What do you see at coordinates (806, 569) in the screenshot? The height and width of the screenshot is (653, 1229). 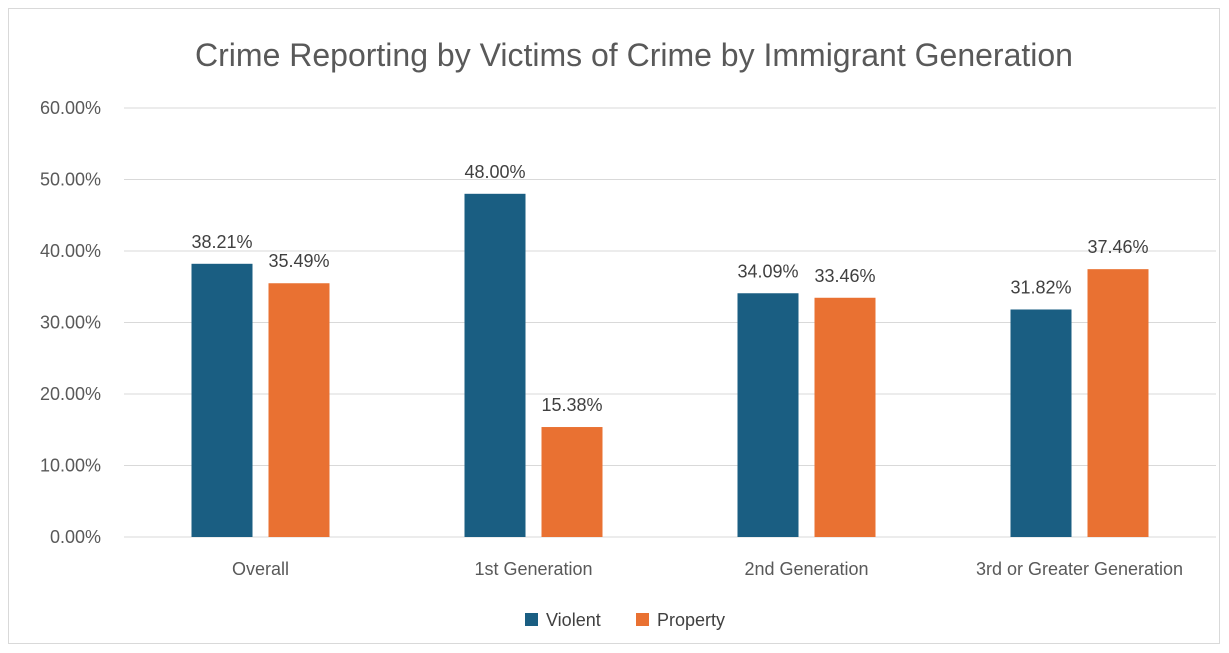 I see `x-category-label: 2nd Generation` at bounding box center [806, 569].